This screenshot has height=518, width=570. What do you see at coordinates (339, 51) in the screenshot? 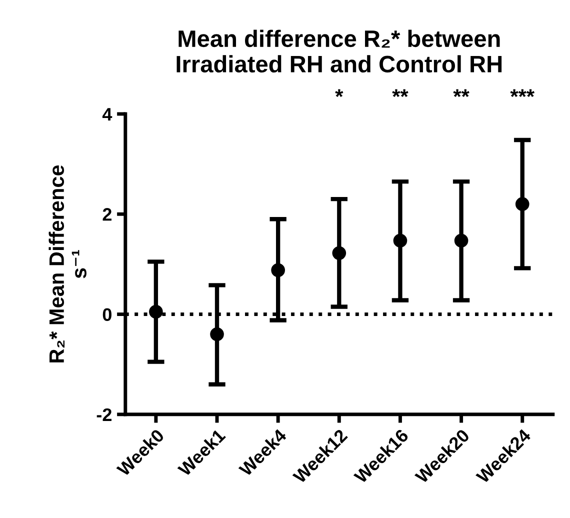
I see `chart-title: Mean difference R₂* between Irradiated RH and Control RH` at bounding box center [339, 51].